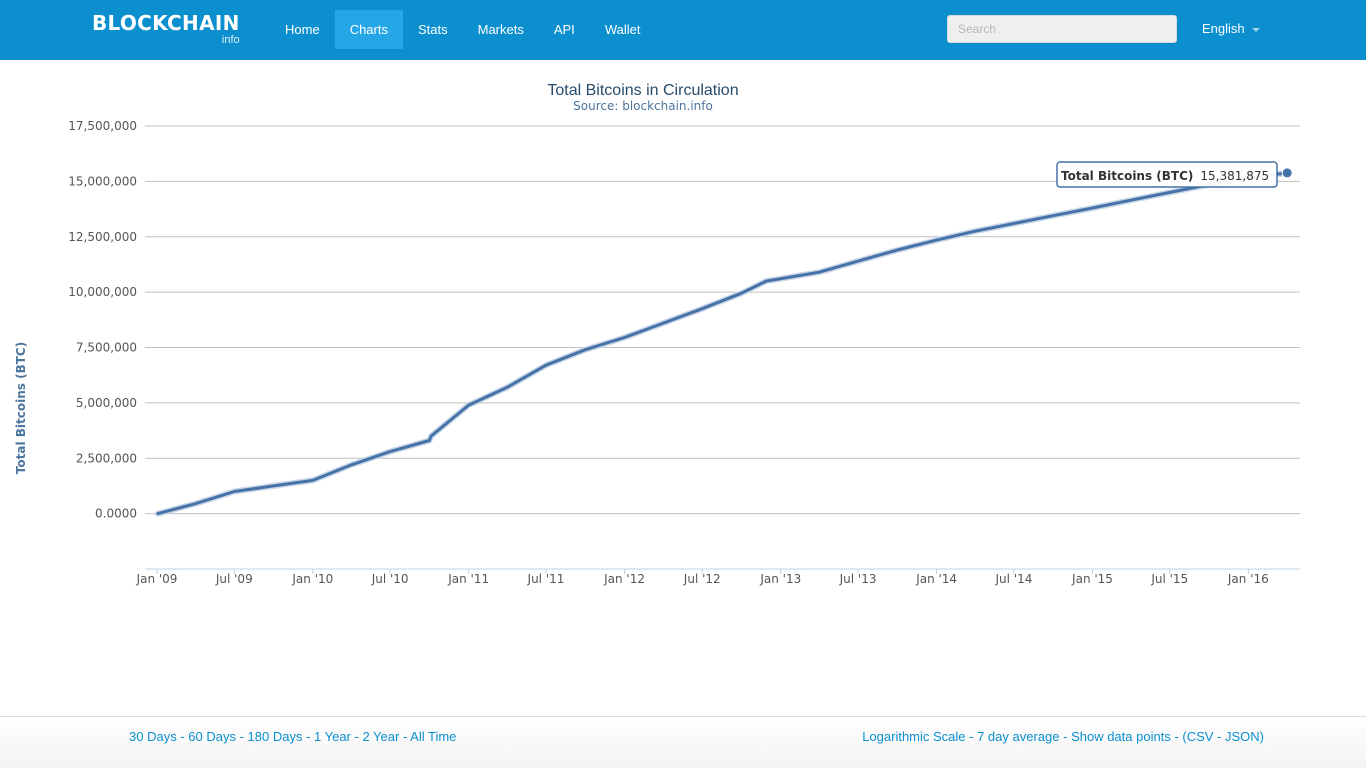 This screenshot has width=1366, height=768. Describe the element at coordinates (102, 181) in the screenshot. I see `y-tick-label: 15,000,000` at that location.